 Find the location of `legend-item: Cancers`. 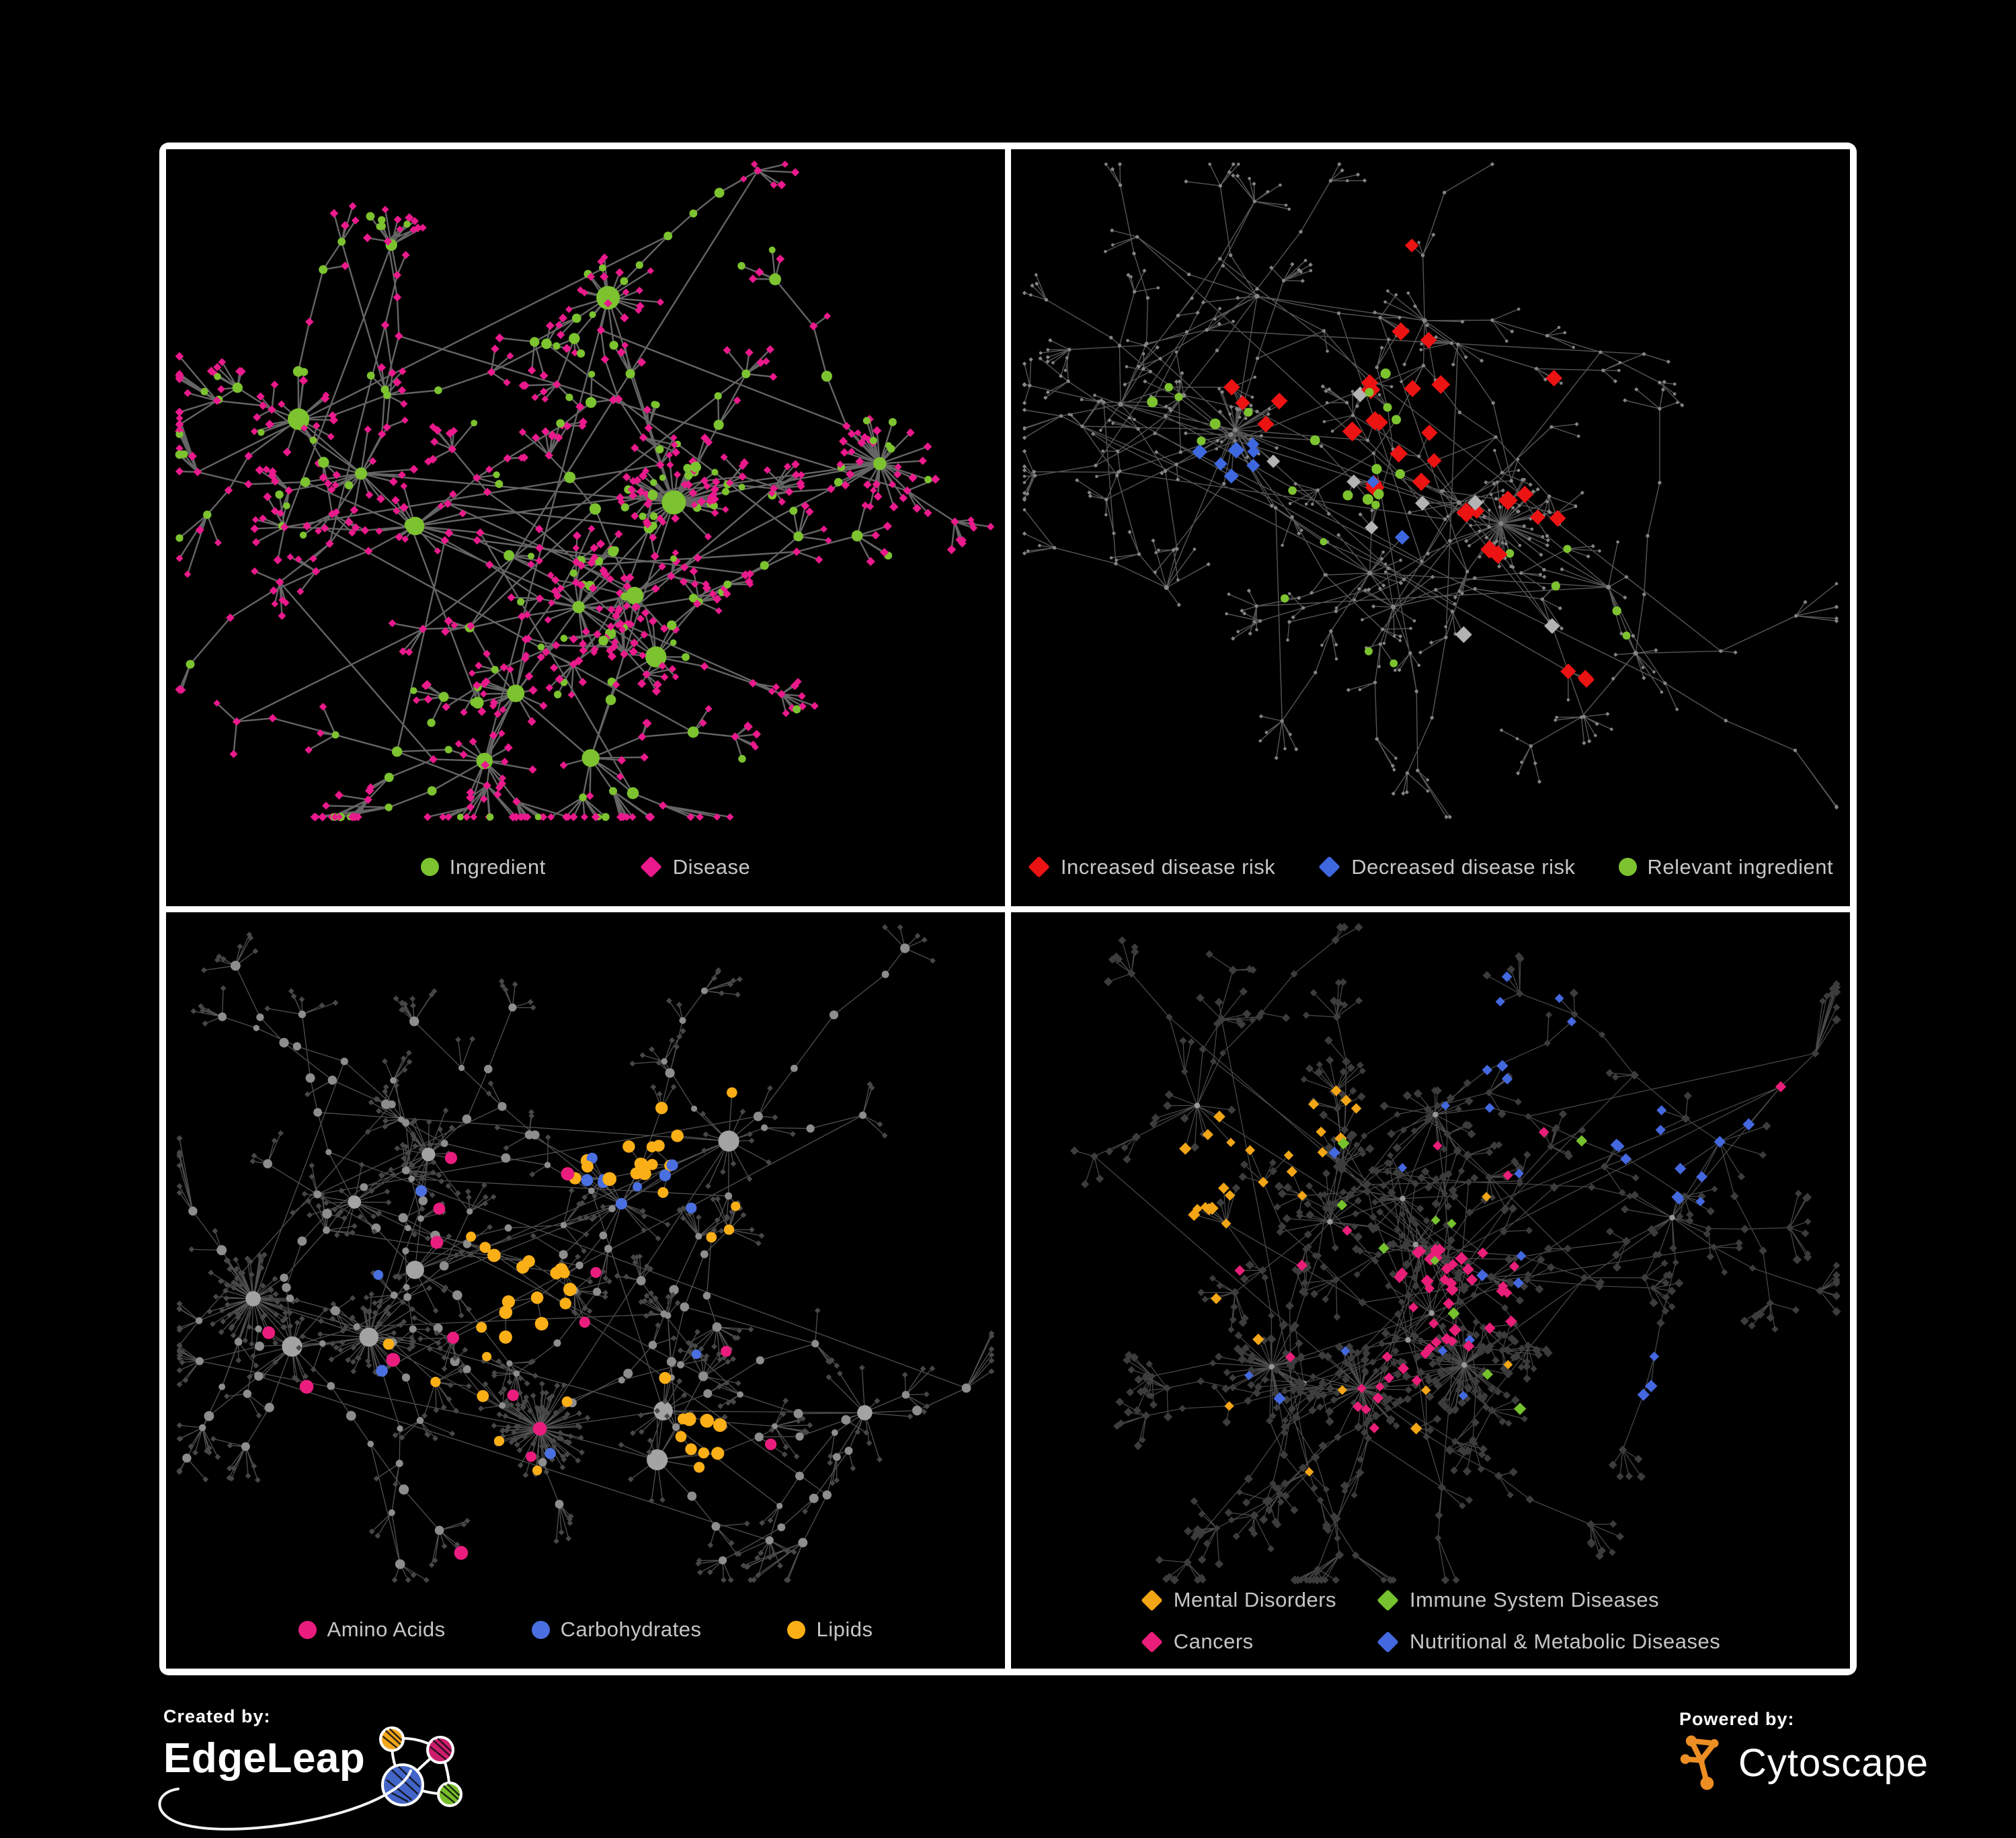

legend-item: Cancers is located at coordinates (1238, 1642).